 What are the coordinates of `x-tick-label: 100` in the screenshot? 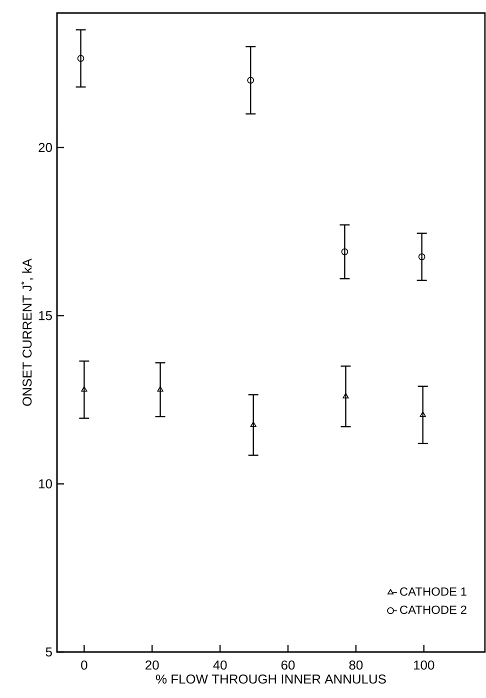 It's located at (424, 665).